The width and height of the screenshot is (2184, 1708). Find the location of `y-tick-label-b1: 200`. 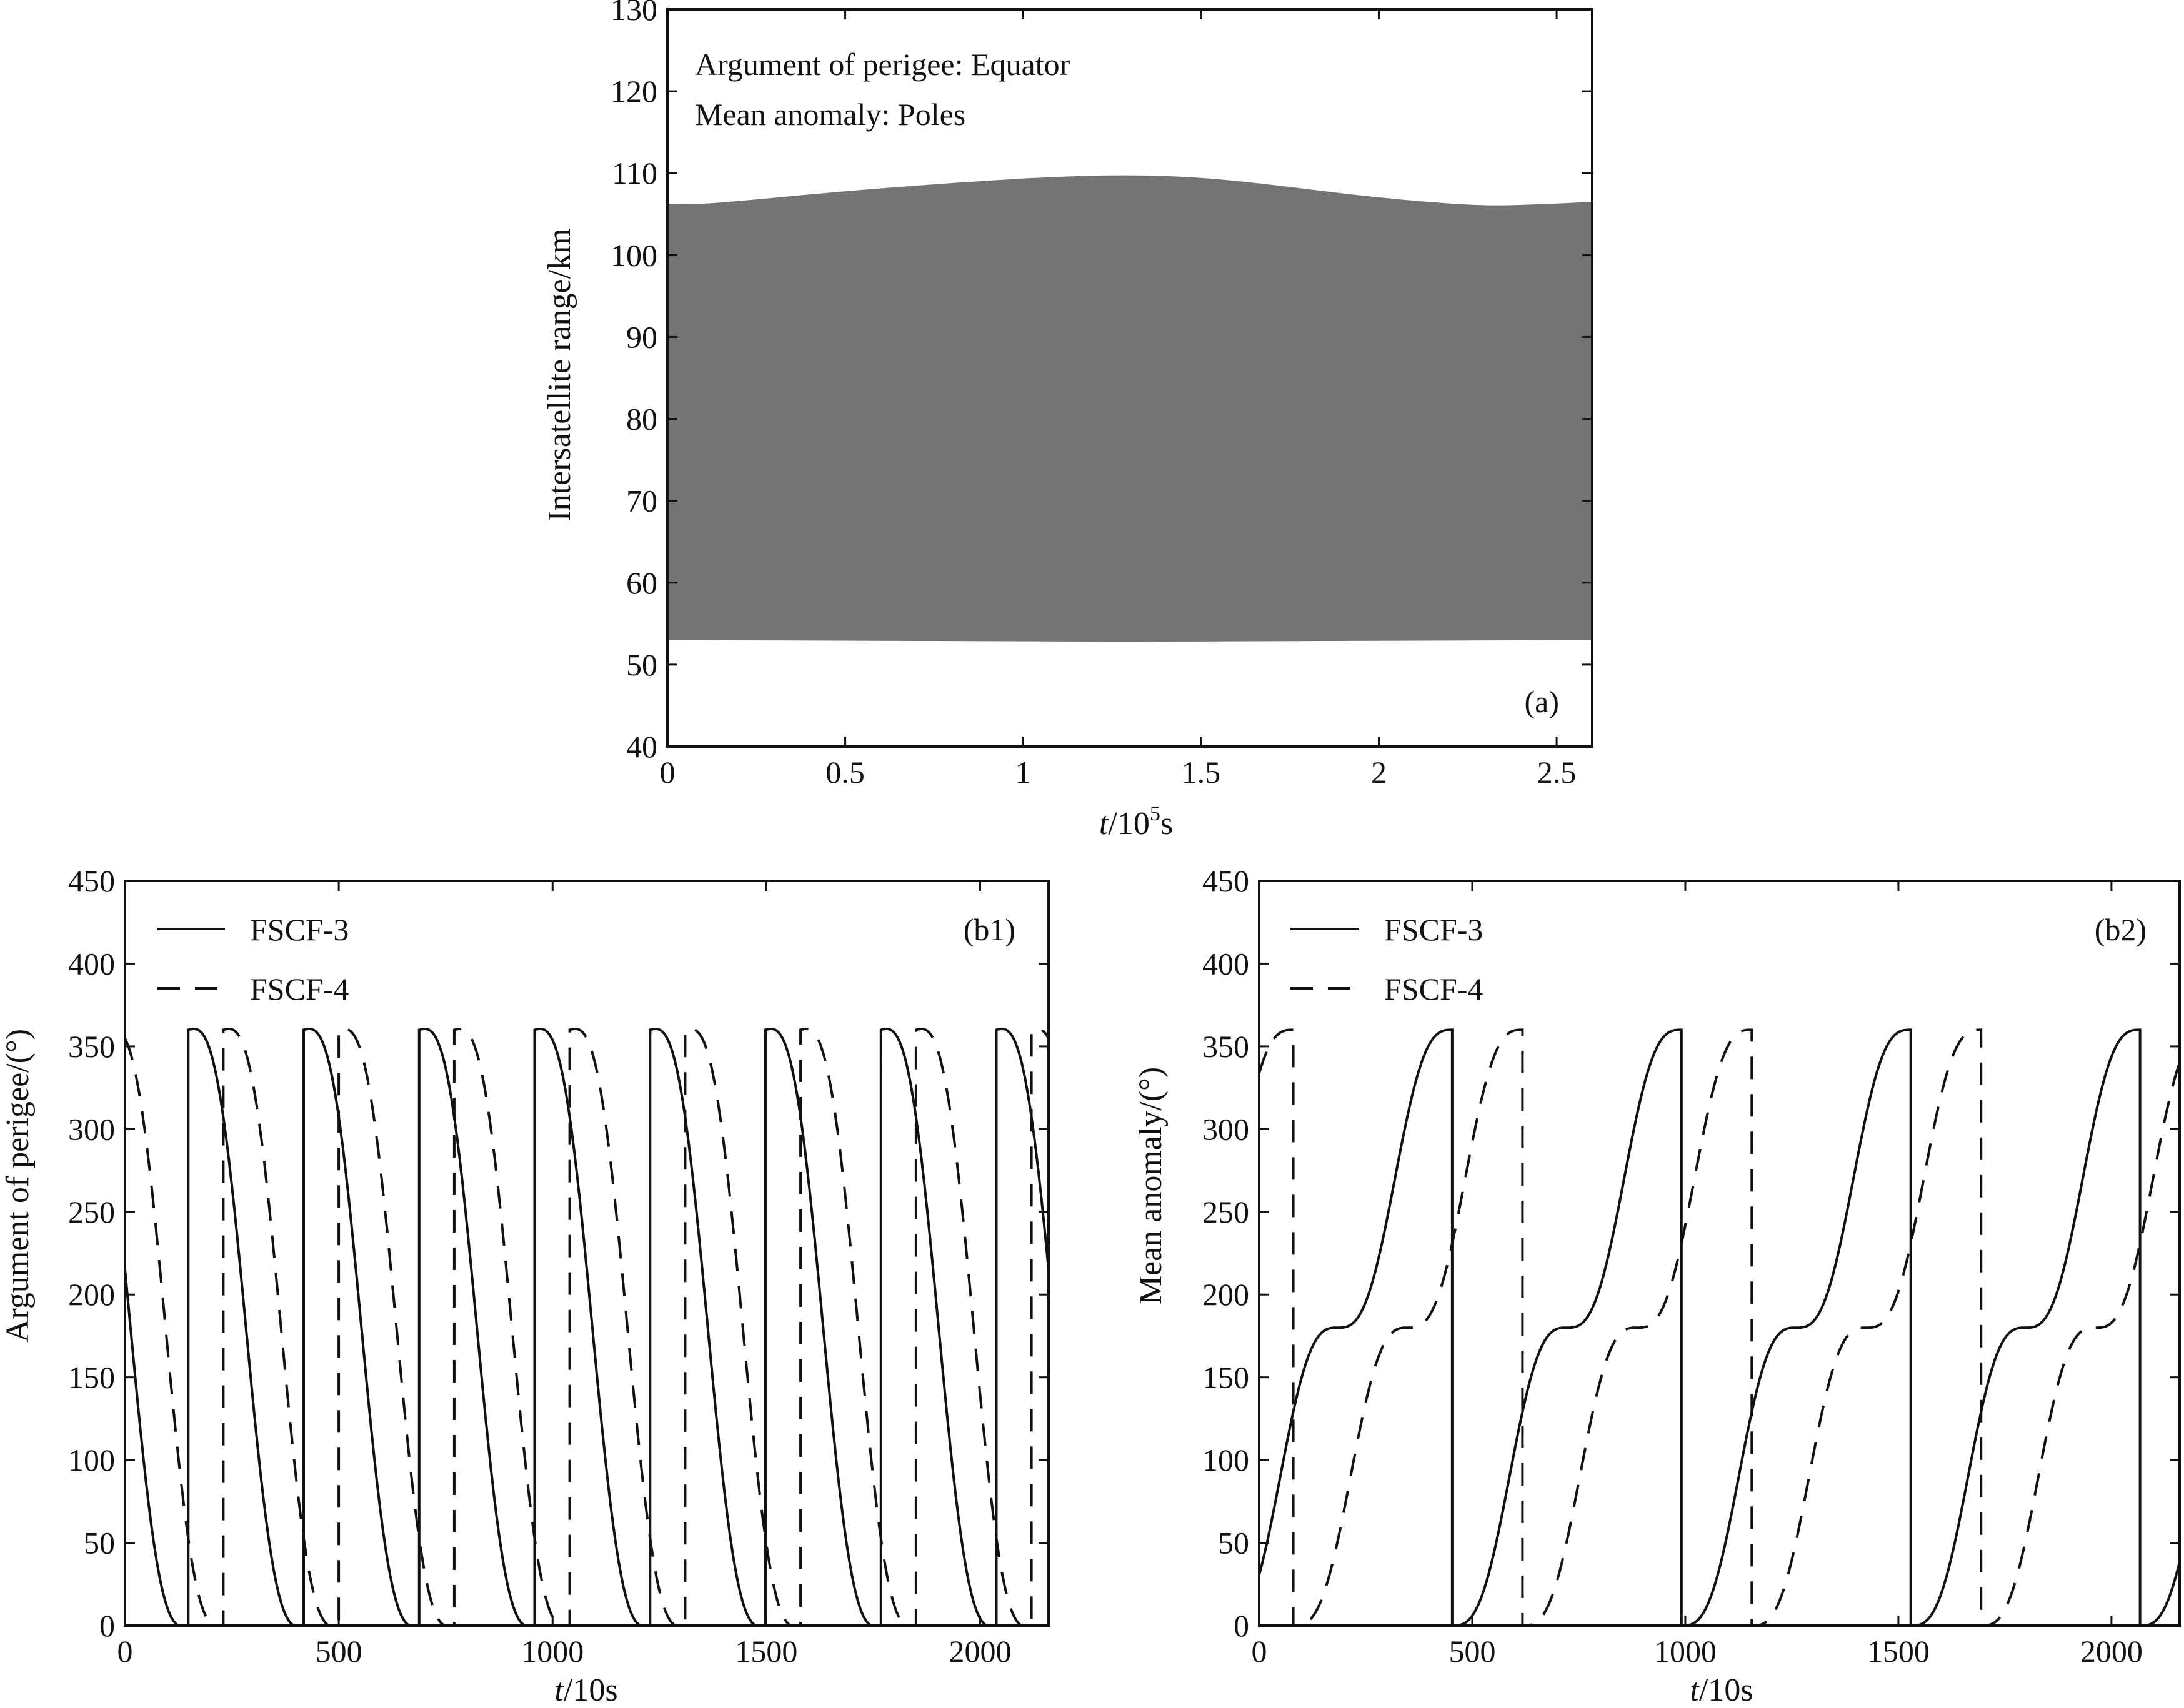

y-tick-label-b1: 200 is located at coordinates (91, 1294).